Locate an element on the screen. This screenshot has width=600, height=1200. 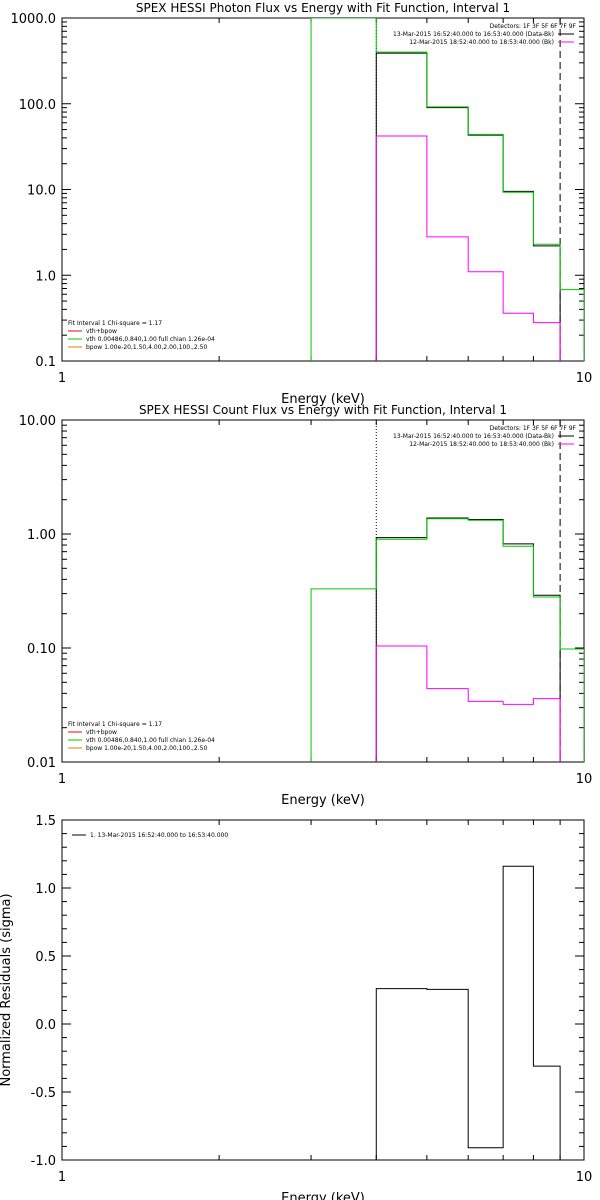
y-tick-label: 0.1 is located at coordinates (45, 362).